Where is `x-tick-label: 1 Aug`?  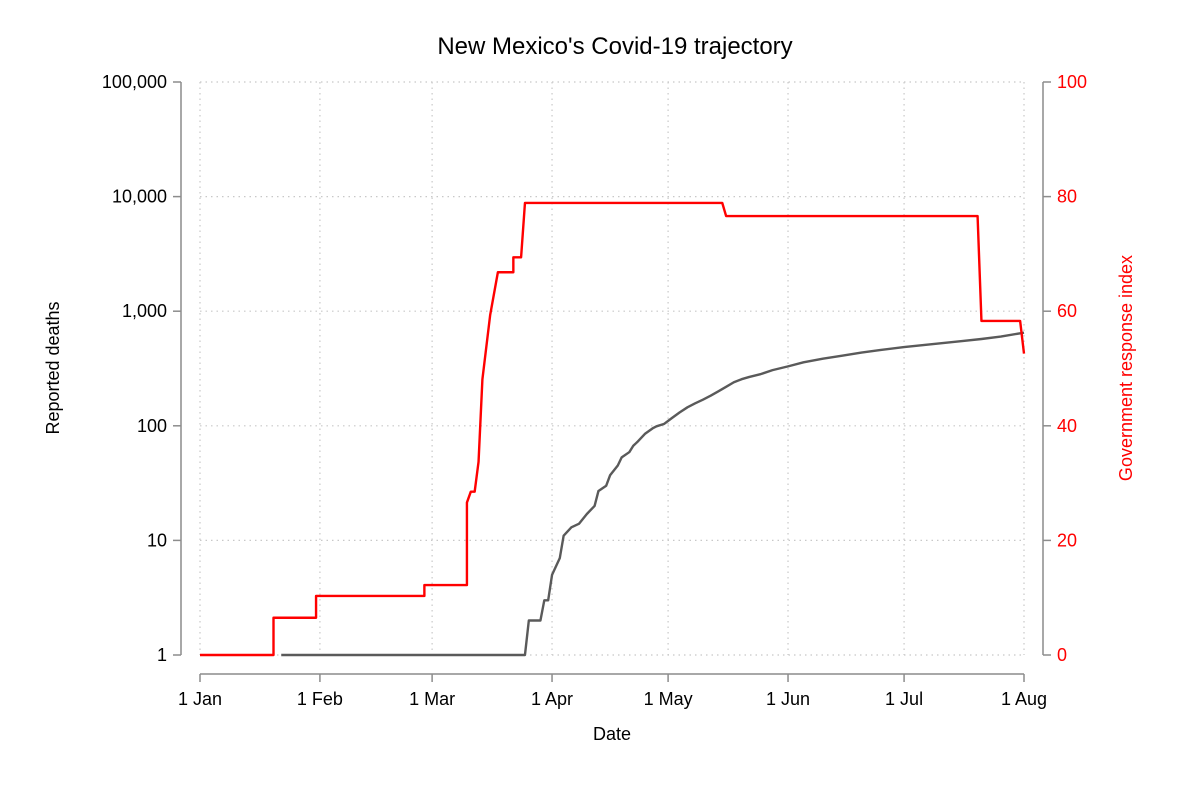
x-tick-label: 1 Aug is located at coordinates (1024, 699).